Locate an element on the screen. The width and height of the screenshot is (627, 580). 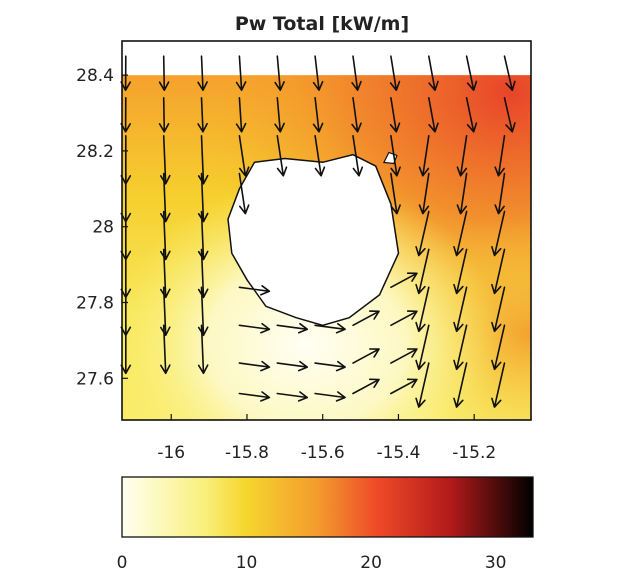
y-tick-label: 28.2 is located at coordinates (95, 152).